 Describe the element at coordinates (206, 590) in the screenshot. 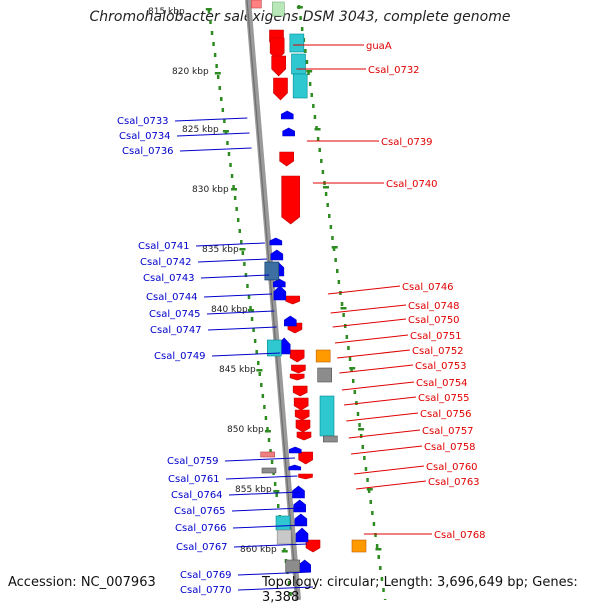

I see `reverse-gene-label: Csal_0770` at that location.